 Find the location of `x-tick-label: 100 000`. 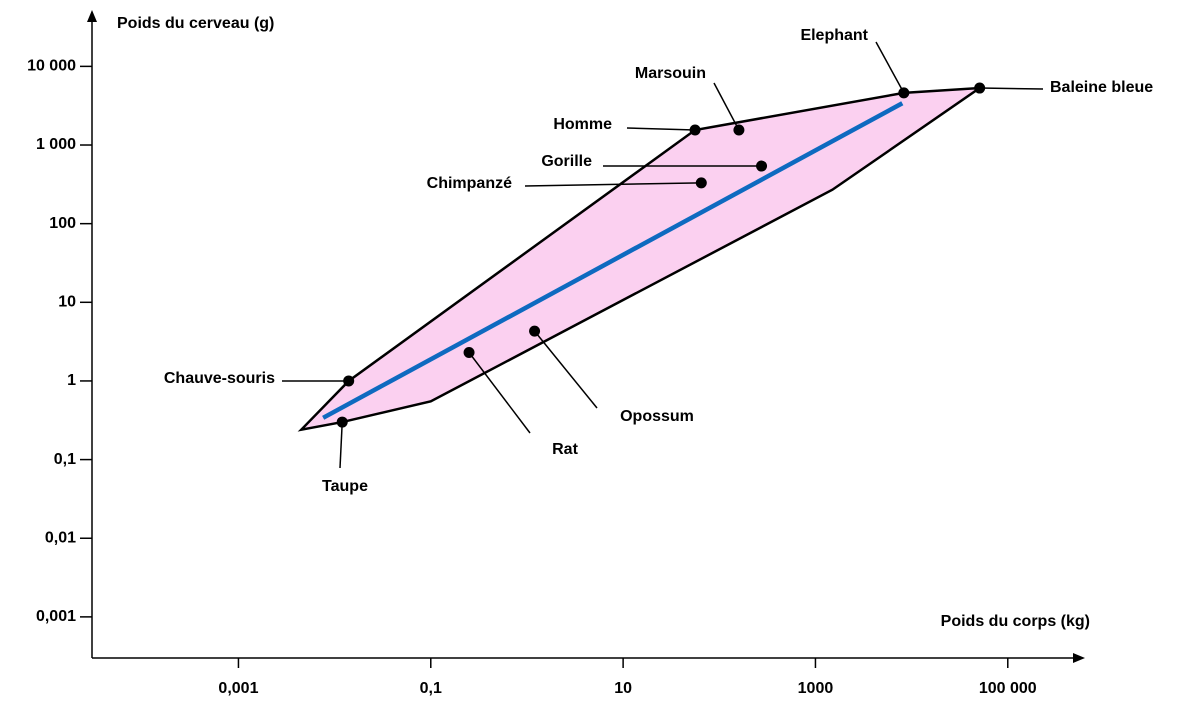

x-tick-label: 100 000 is located at coordinates (1008, 688).